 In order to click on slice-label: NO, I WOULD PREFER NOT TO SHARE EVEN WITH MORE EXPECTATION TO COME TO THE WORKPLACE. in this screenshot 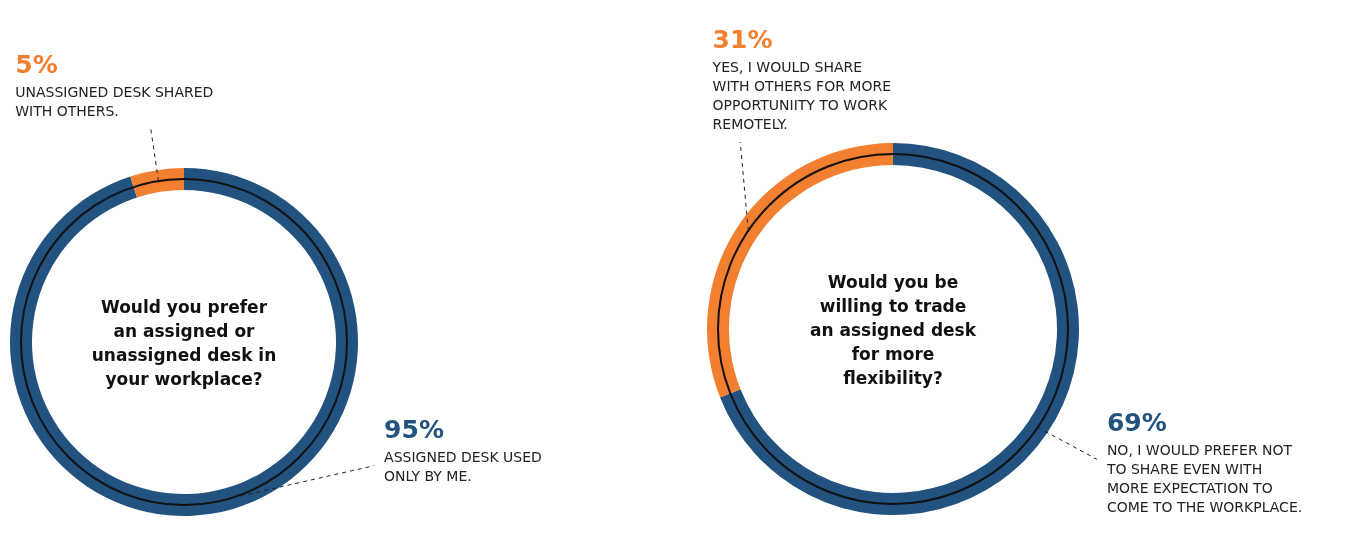, I will do `click(1204, 479)`.